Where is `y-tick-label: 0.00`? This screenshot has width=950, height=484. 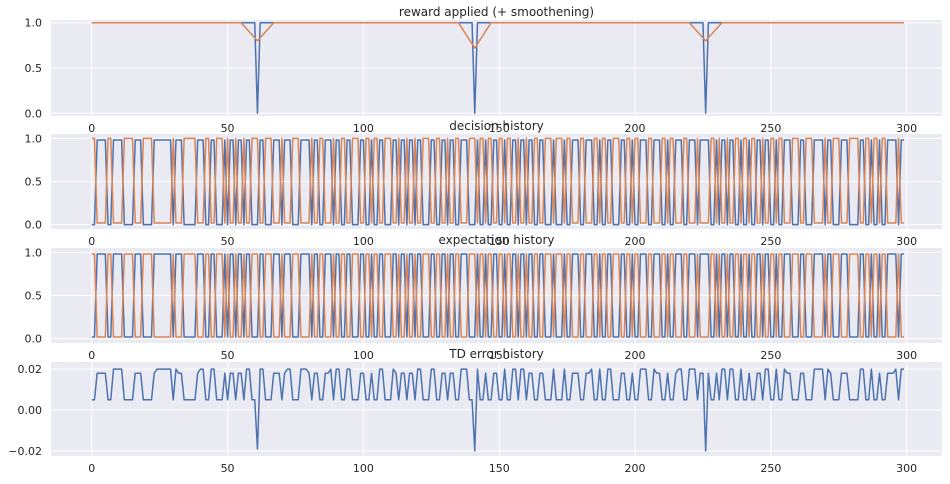 y-tick-label: 0.00 is located at coordinates (30, 410).